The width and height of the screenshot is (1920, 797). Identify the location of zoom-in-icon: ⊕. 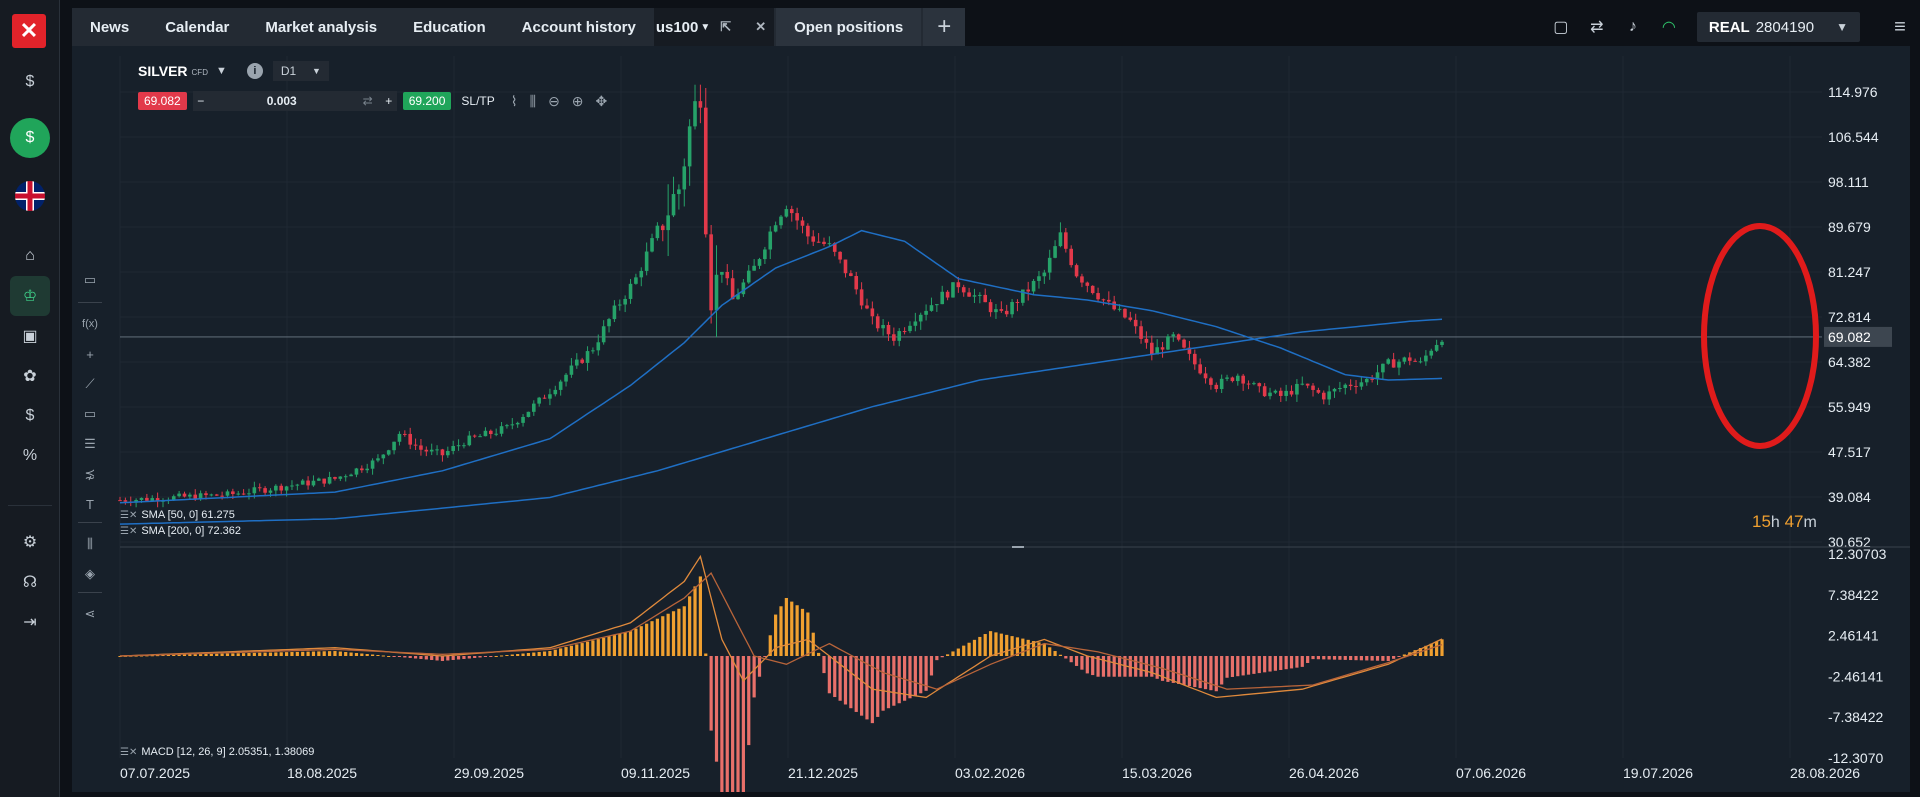
(577, 100).